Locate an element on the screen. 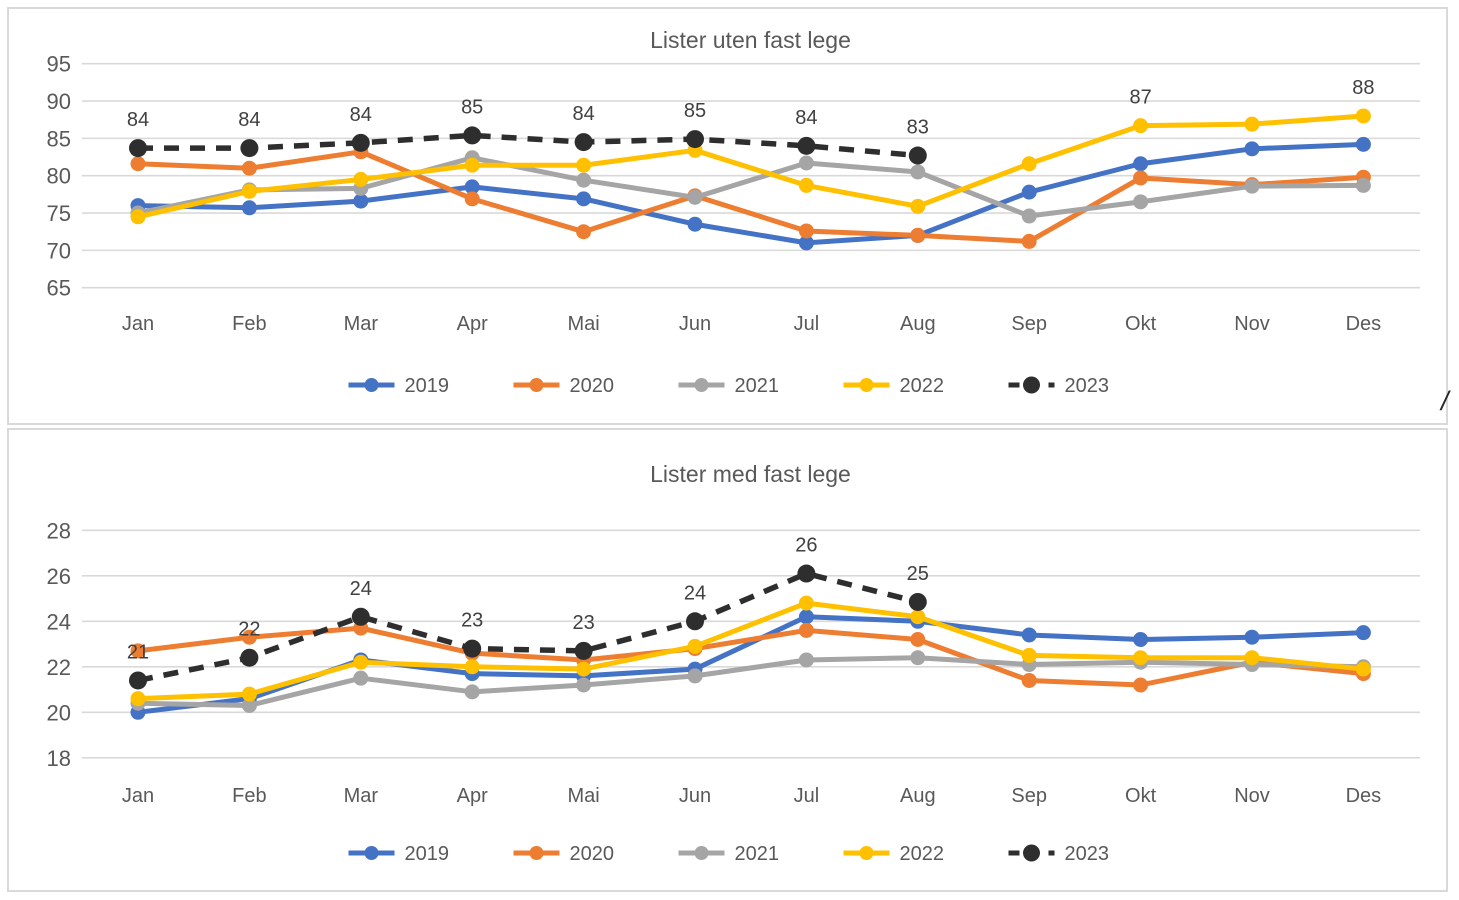  data-label: 25 is located at coordinates (918, 574).